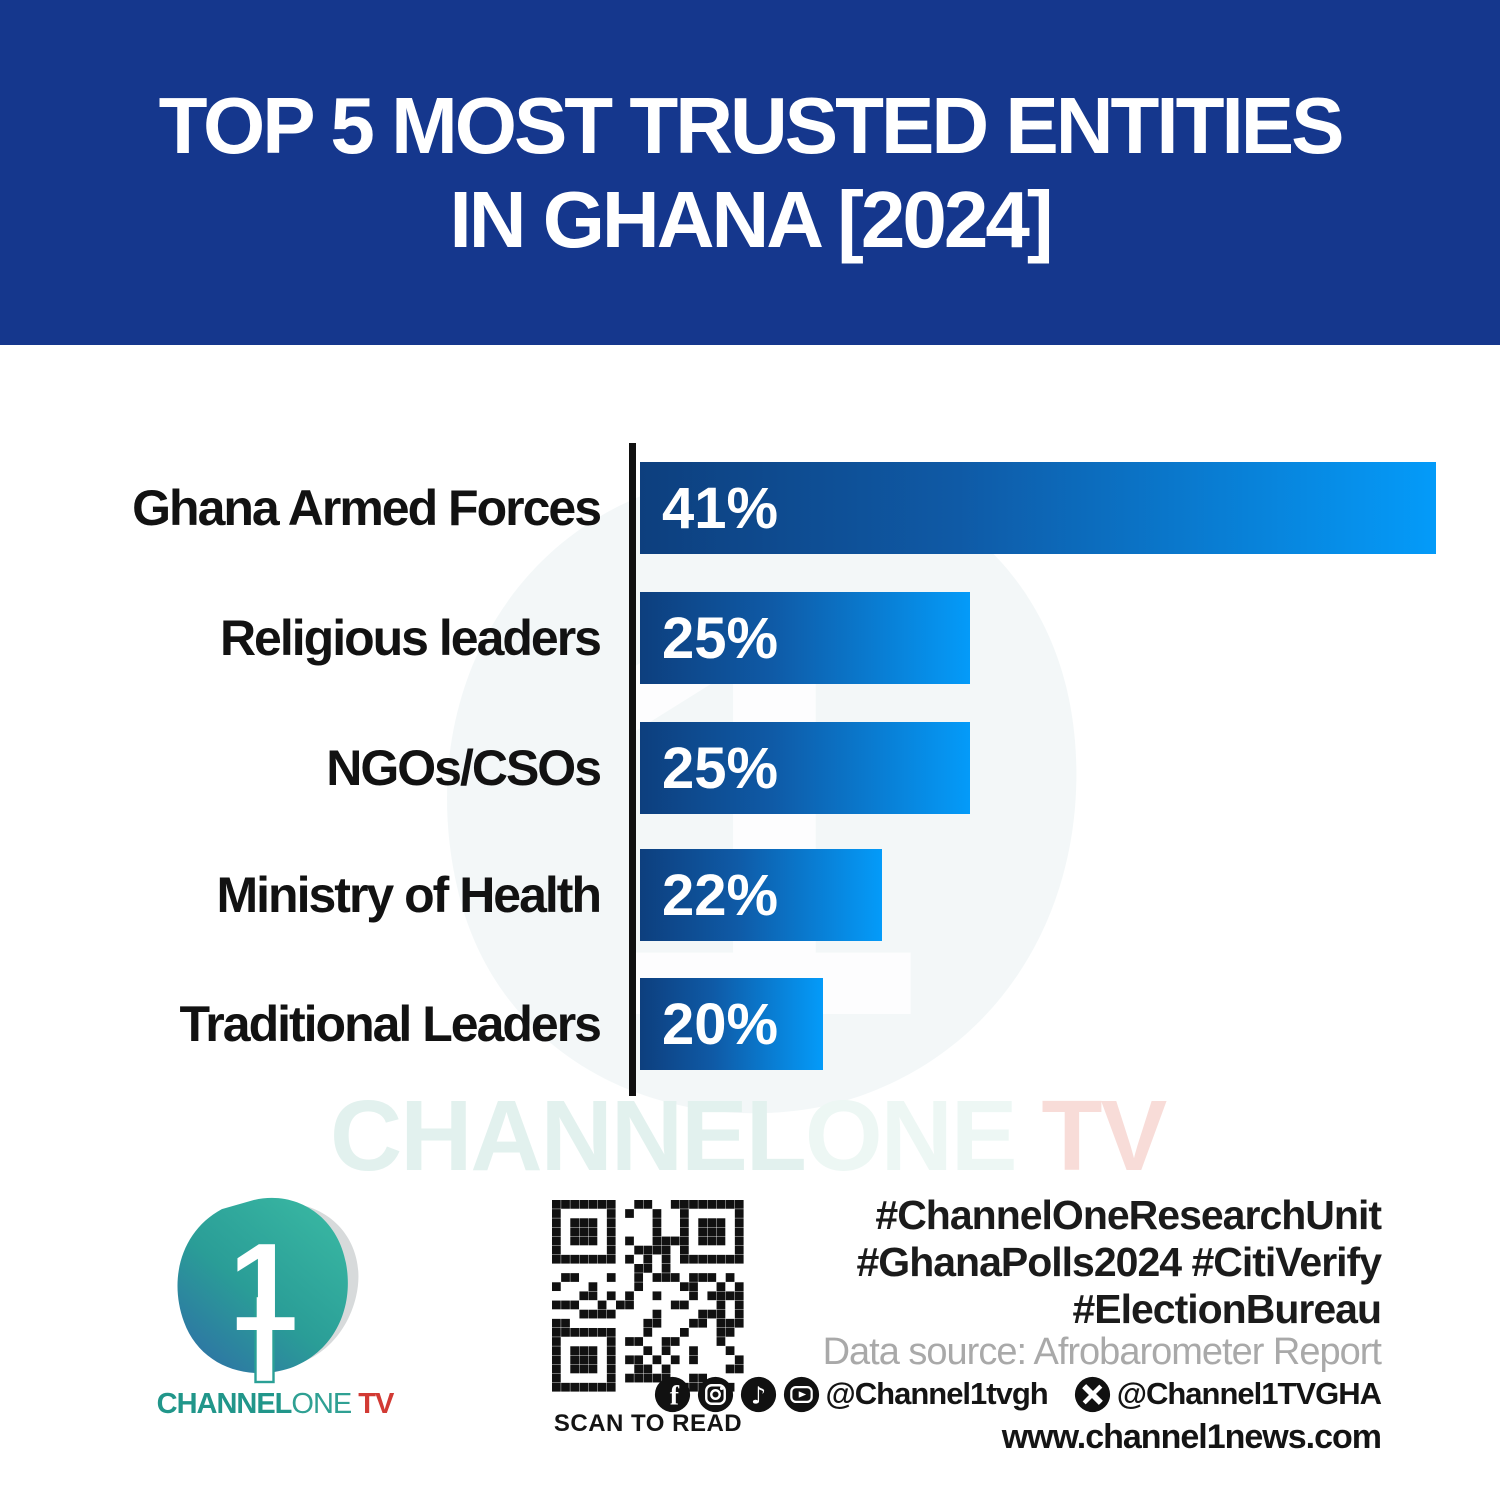 Image resolution: width=1500 pixels, height=1500 pixels. I want to click on hashtag-line-3: #ElectionBureau, so click(1227, 1309).